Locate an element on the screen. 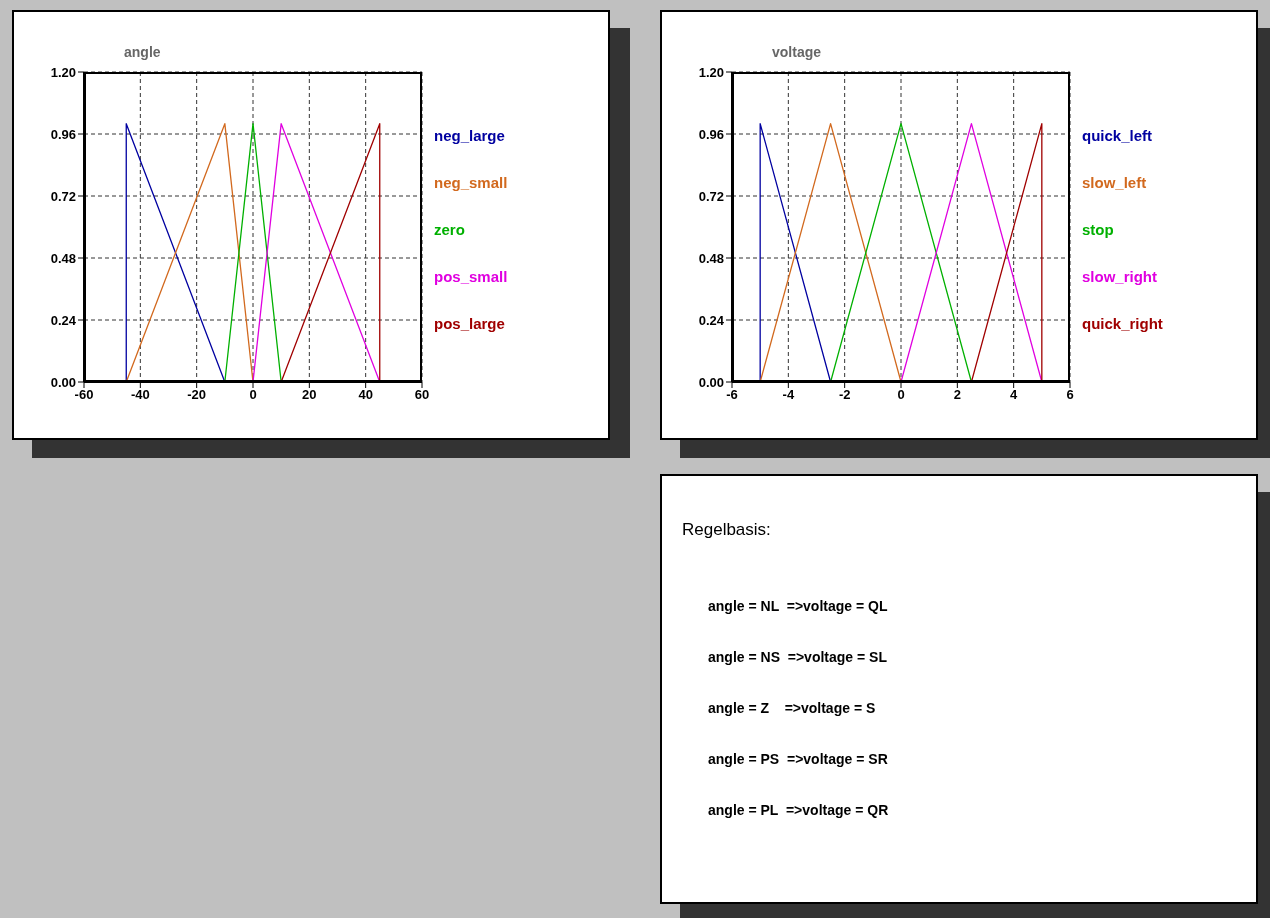 Image resolution: width=1270 pixels, height=918 pixels. x-tick-label: -60 is located at coordinates (84, 395).